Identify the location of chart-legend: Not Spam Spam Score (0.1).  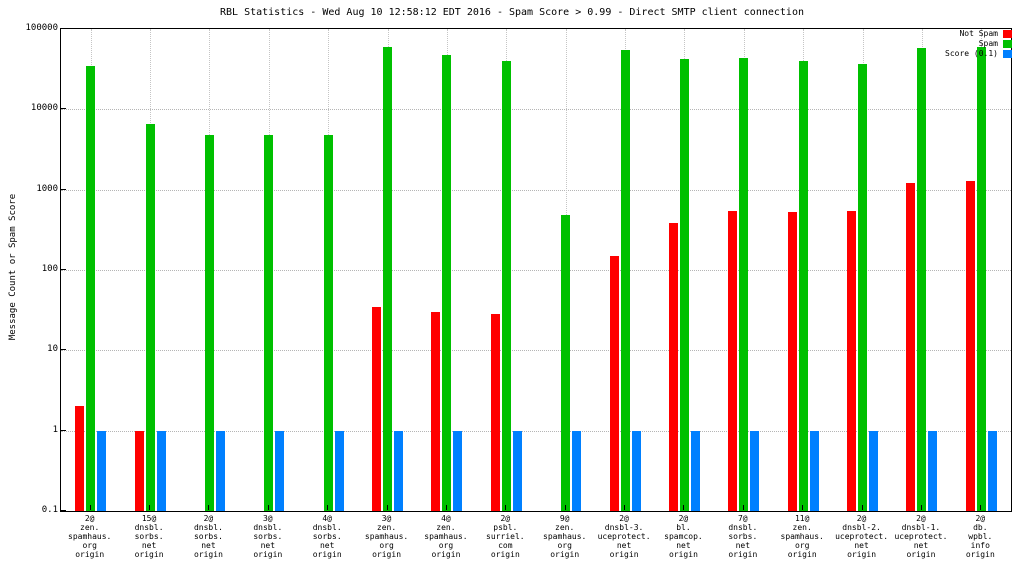
(978, 44).